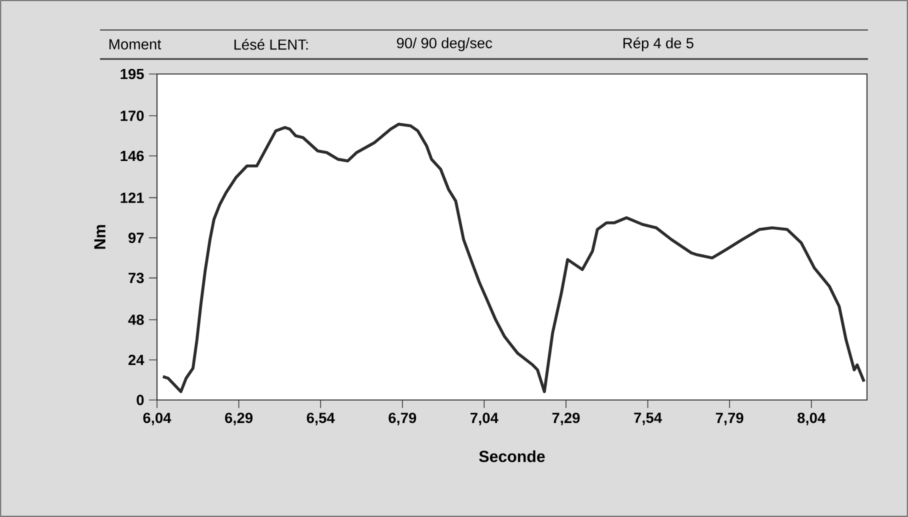 The height and width of the screenshot is (517, 908). Describe the element at coordinates (402, 419) in the screenshot. I see `x-tick-label: 6,79` at that location.